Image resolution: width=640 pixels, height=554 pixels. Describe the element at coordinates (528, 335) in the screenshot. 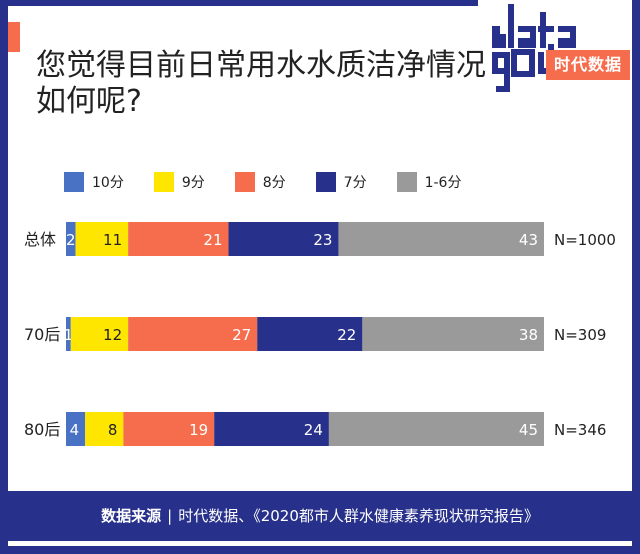

I see `data-label: 38` at that location.